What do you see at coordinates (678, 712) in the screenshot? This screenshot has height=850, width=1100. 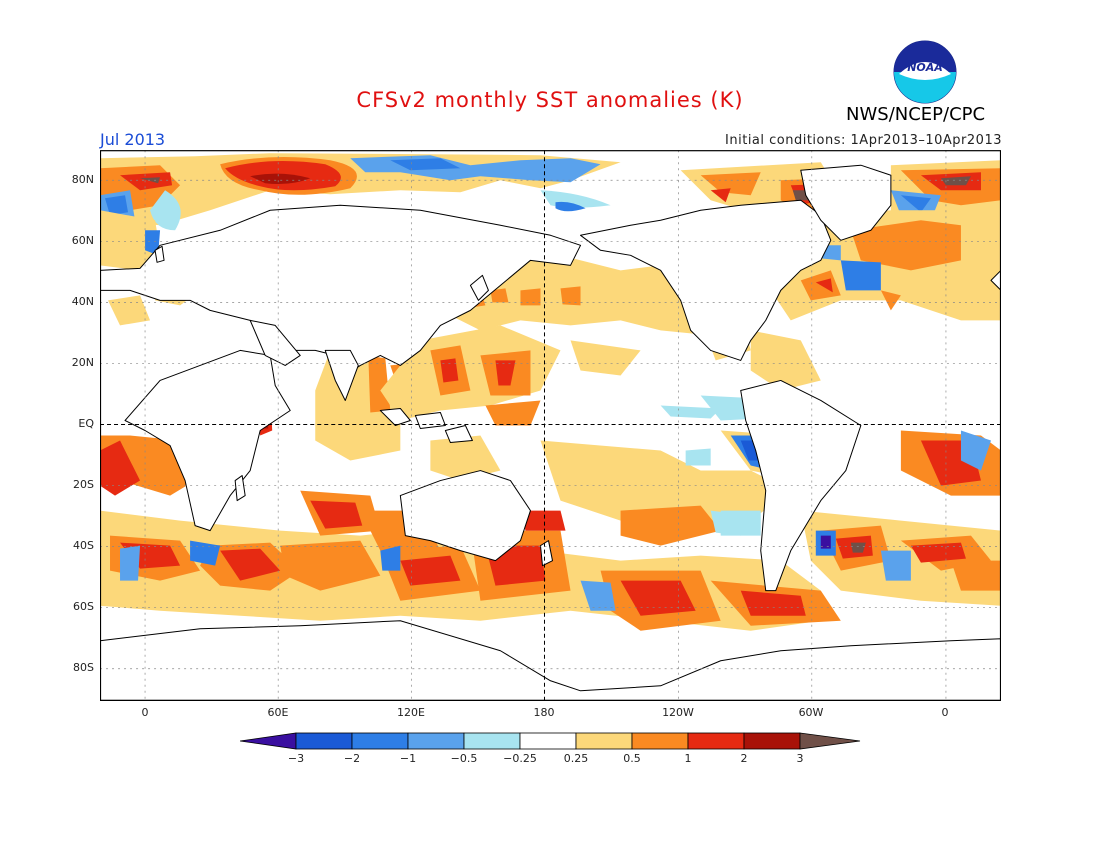 I see `lon-label: 120W` at bounding box center [678, 712].